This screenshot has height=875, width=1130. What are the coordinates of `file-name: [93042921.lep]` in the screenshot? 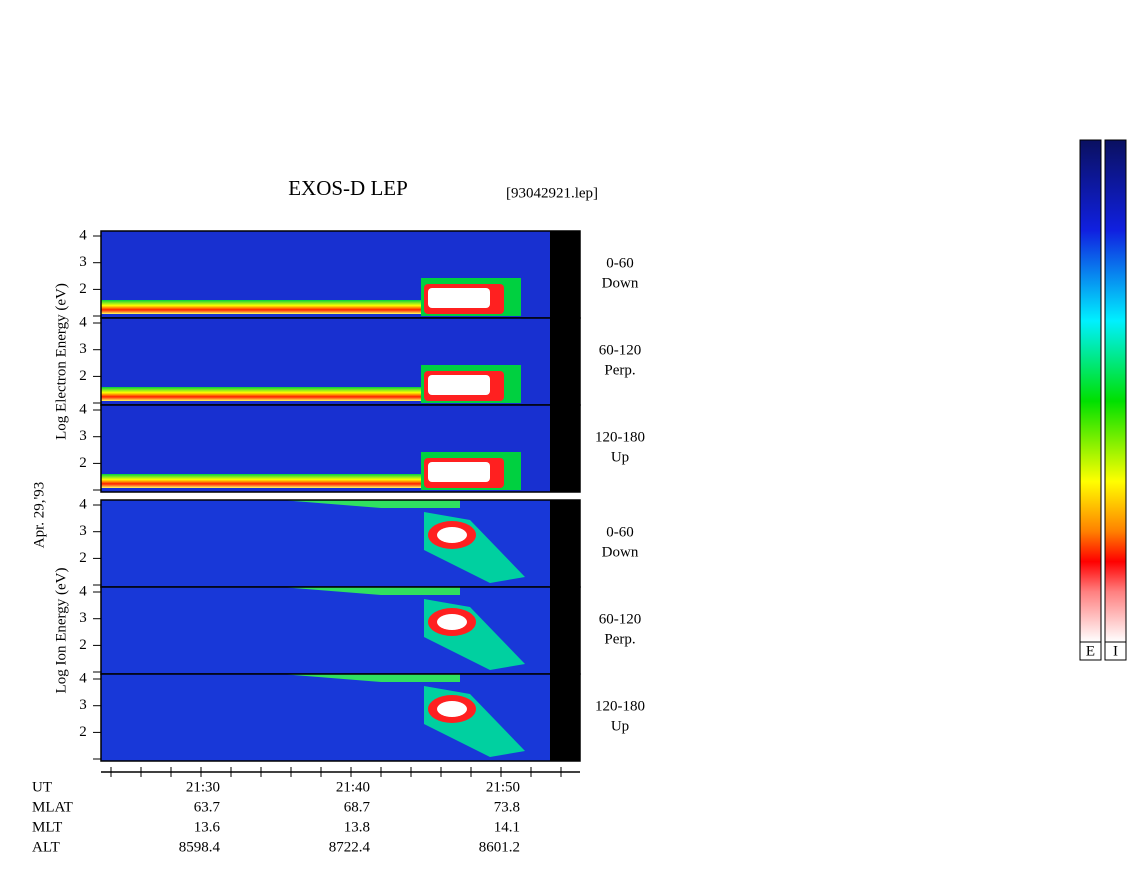 It's located at (552, 193).